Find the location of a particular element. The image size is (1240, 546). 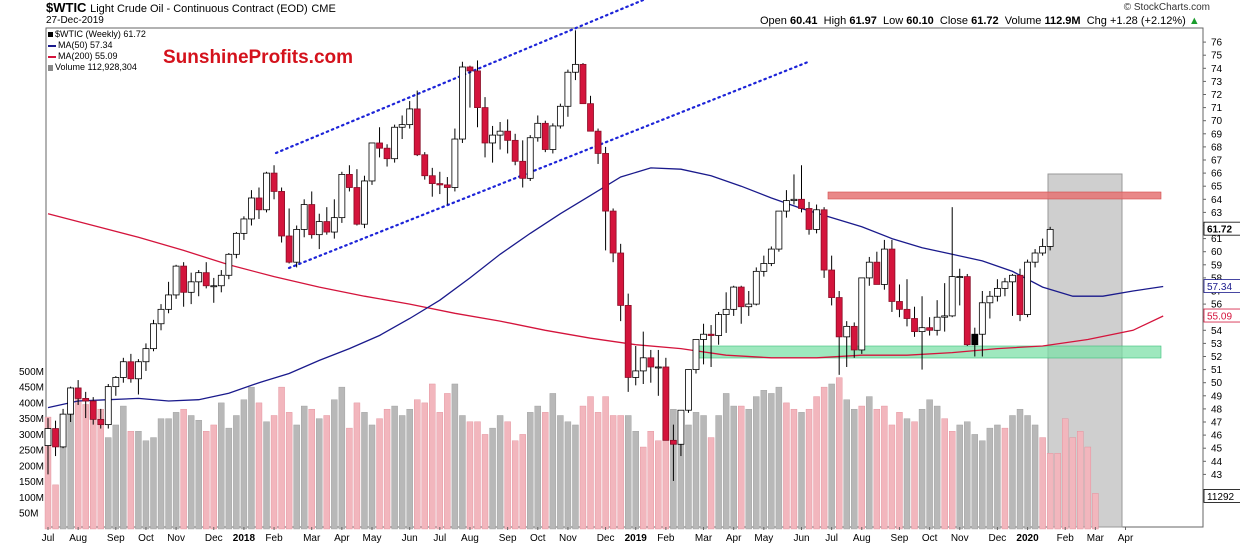

x-tick-label: Dec is located at coordinates (998, 538).